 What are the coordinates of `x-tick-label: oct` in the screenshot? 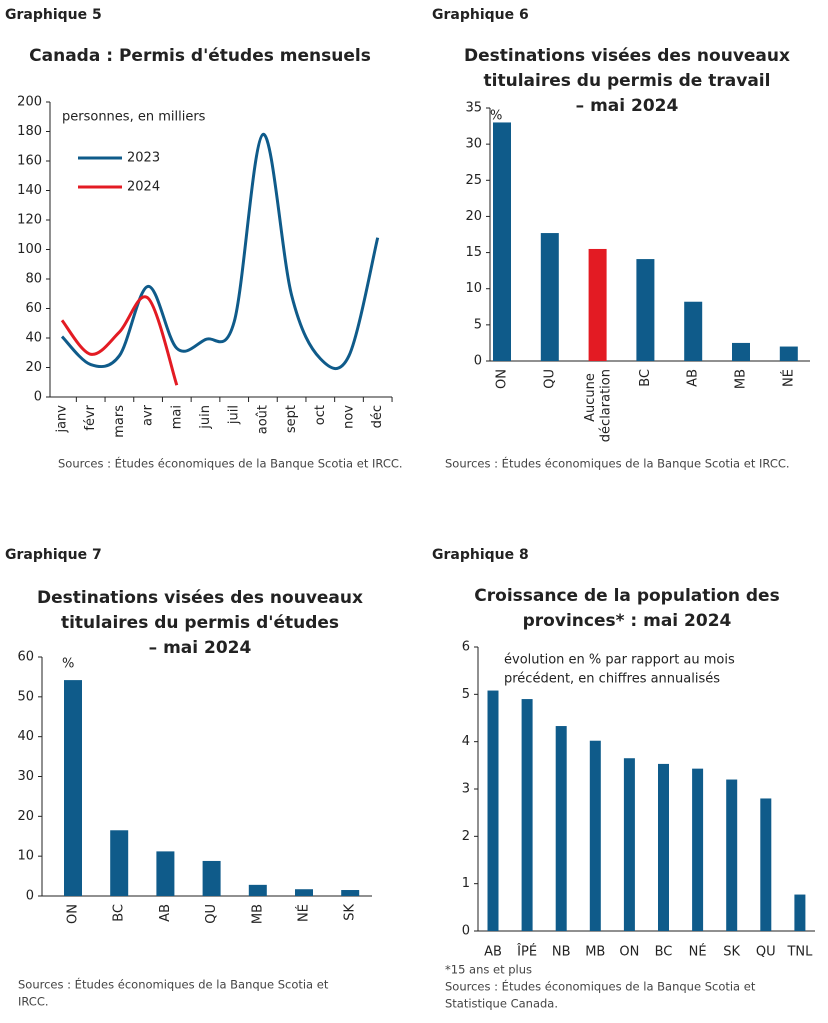 It's located at (320, 415).